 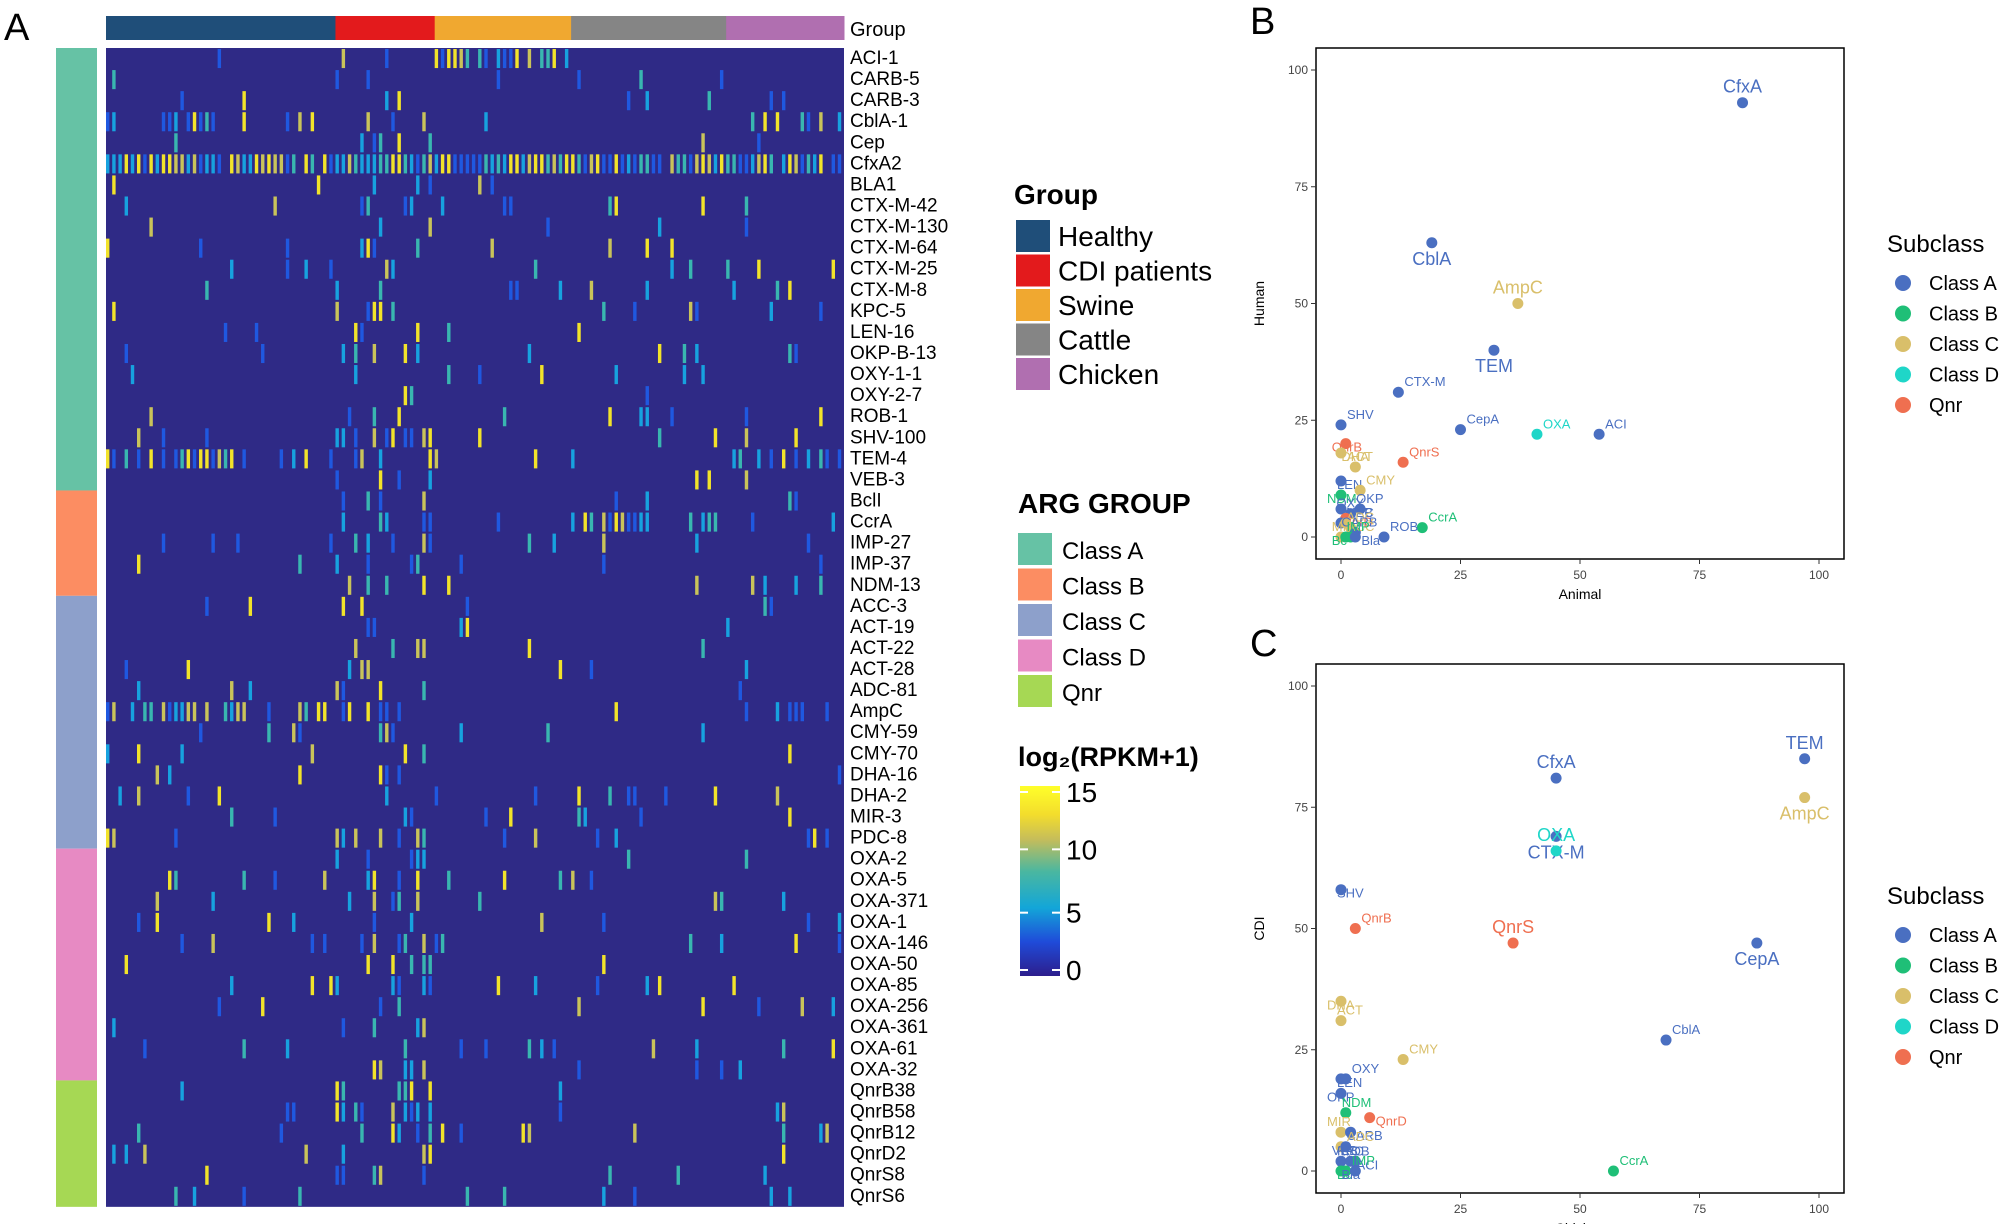 I want to click on group-legend-label: CDI patients, so click(x=1135, y=271).